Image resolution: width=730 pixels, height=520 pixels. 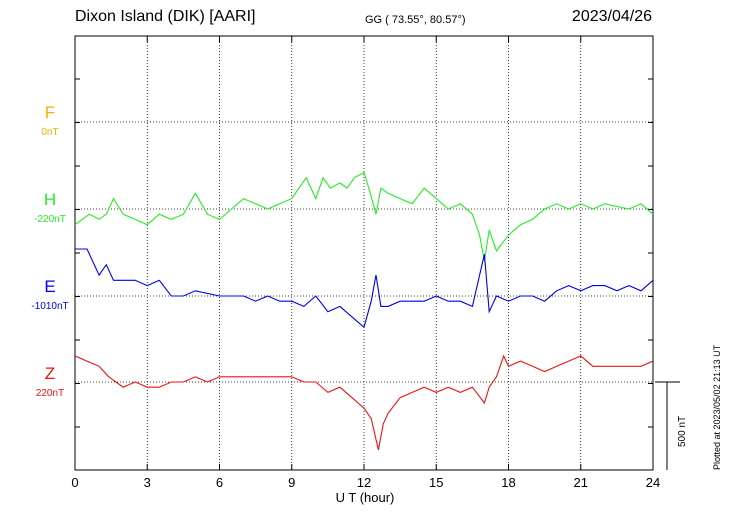 I want to click on x-tick-label: 21, so click(x=581, y=482).